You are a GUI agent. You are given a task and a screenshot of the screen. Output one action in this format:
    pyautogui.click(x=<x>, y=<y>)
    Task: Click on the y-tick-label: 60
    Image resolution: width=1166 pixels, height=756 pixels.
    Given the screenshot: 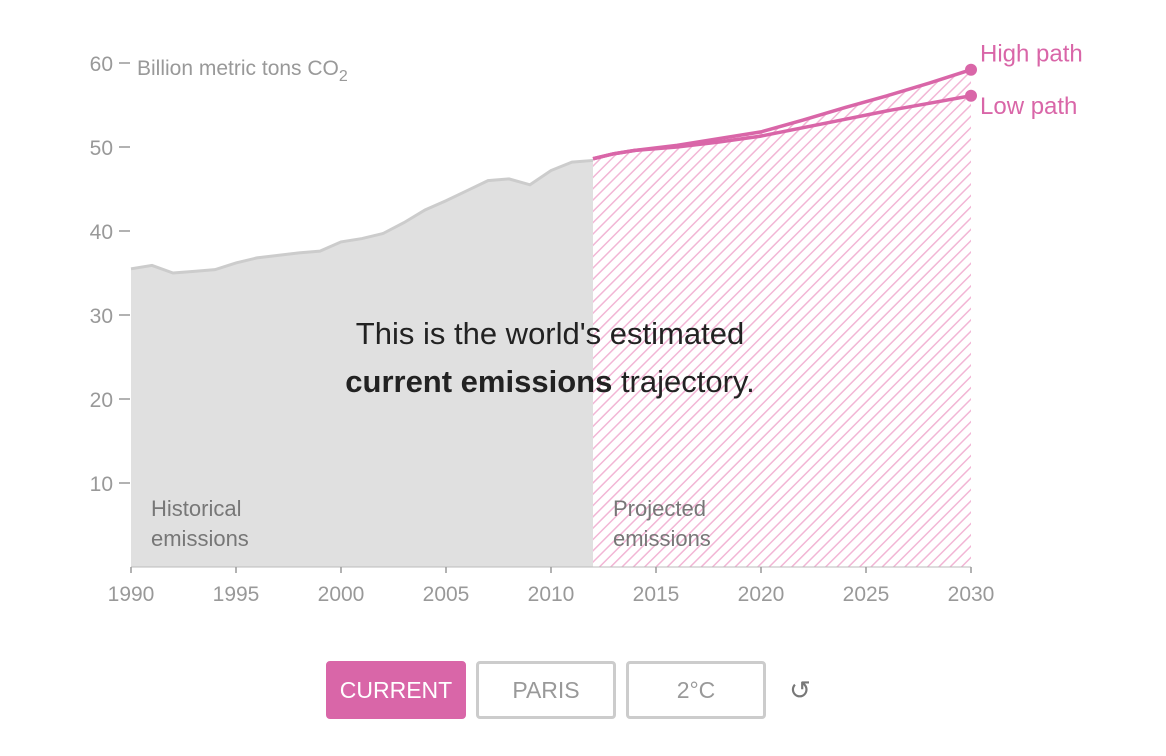 What is the action you would take?
    pyautogui.click(x=101, y=64)
    